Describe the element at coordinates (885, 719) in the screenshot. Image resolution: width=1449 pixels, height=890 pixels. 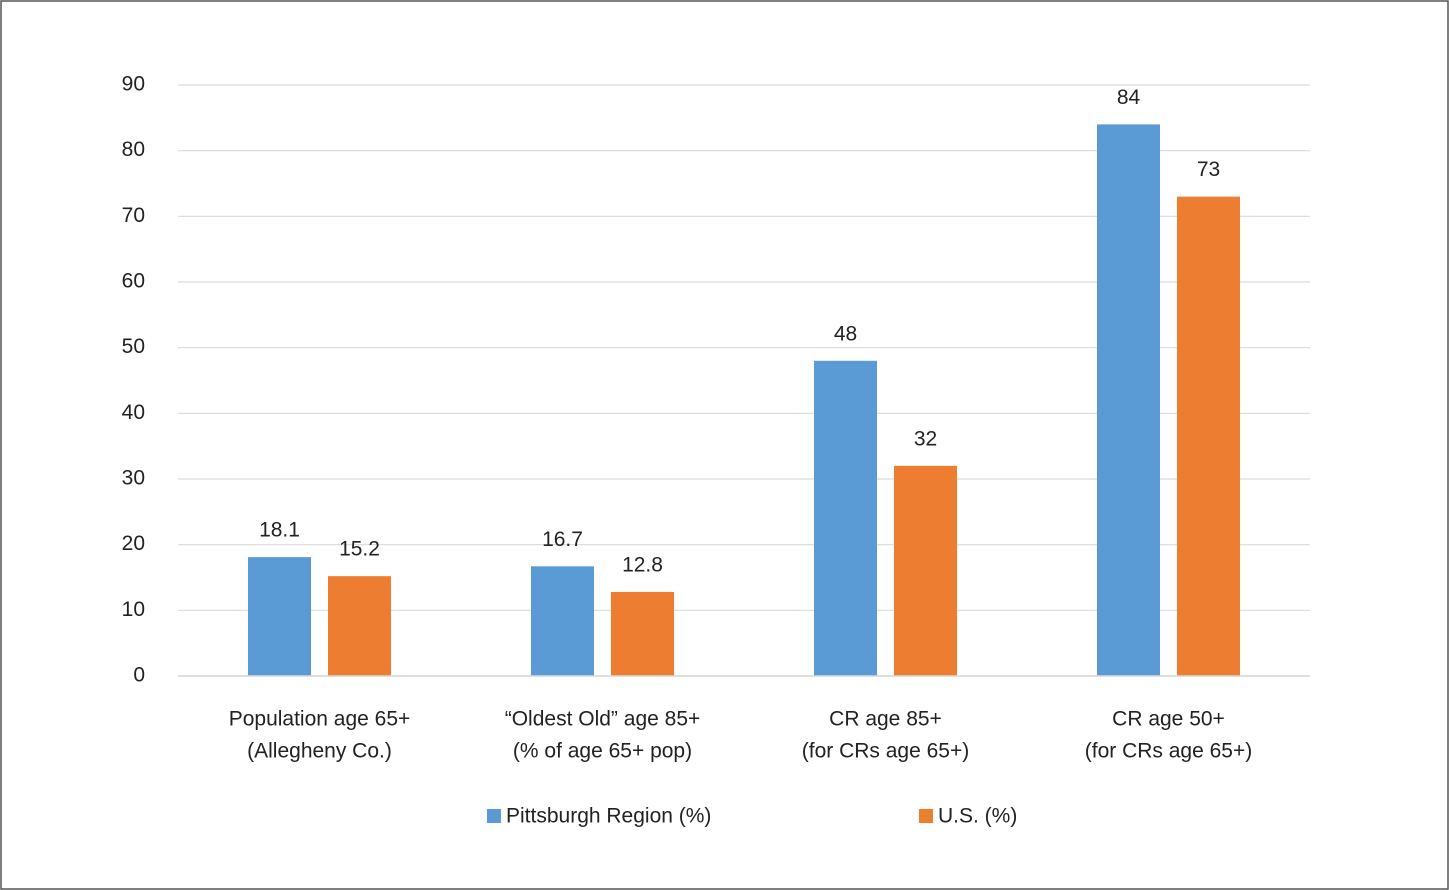
I see `x-tick-label: CR age 85+` at that location.